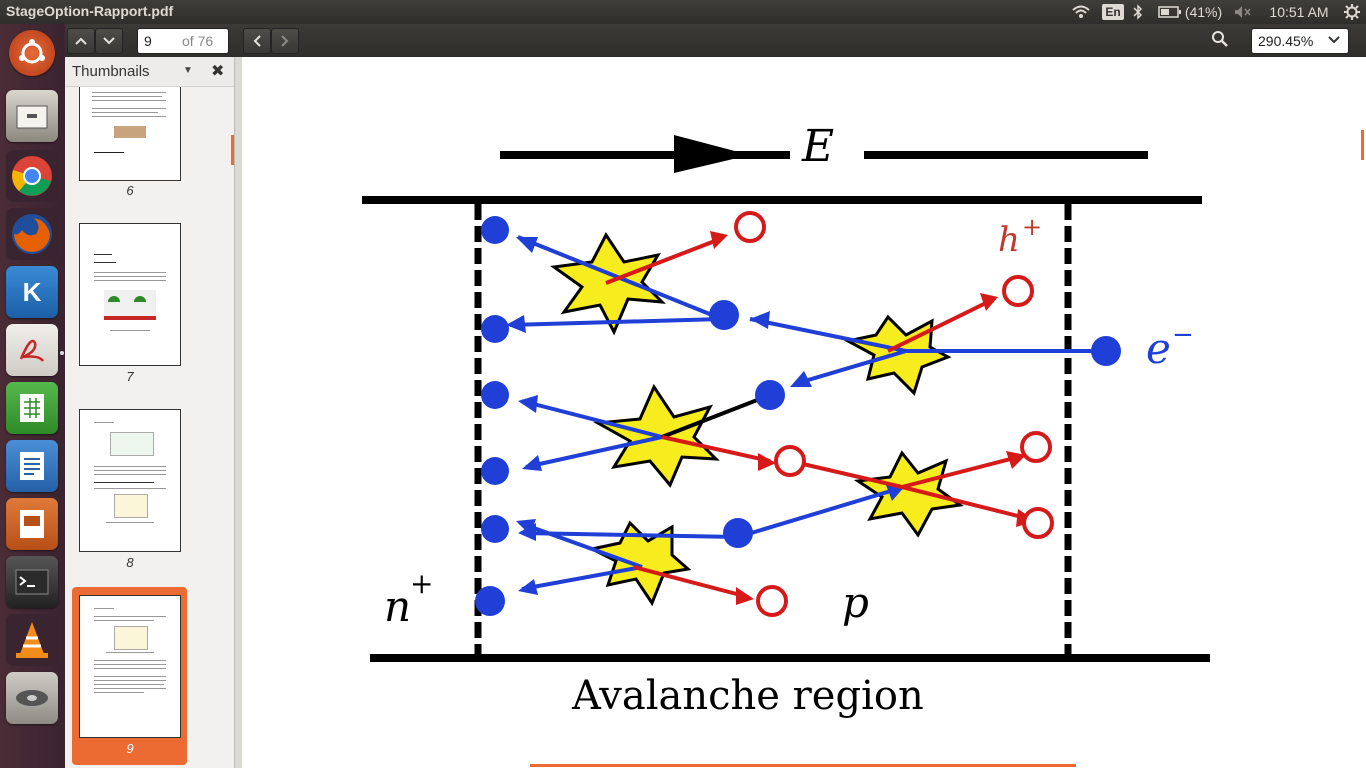 Image resolution: width=1366 pixels, height=768 pixels. I want to click on n-label: n, so click(397, 606).